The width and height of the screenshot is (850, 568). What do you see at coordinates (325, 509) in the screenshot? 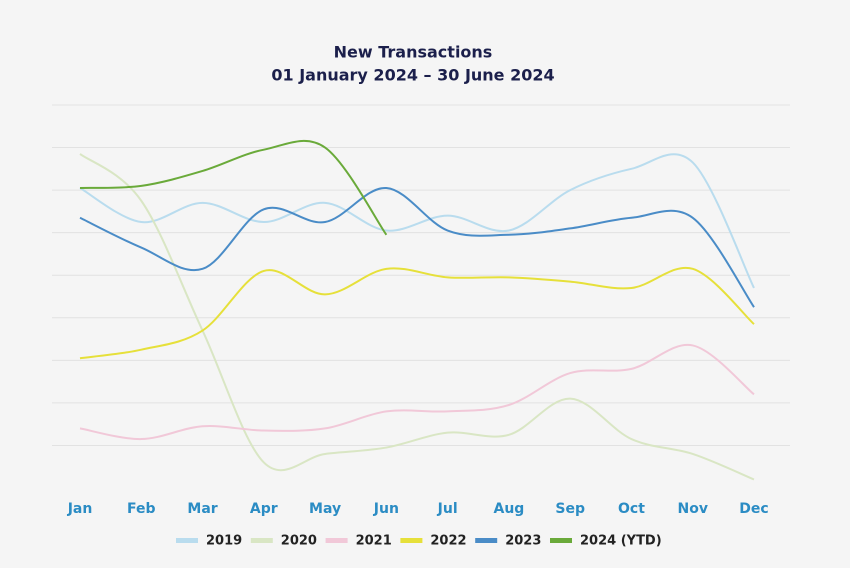
I see `x-tick-label: May` at bounding box center [325, 509].